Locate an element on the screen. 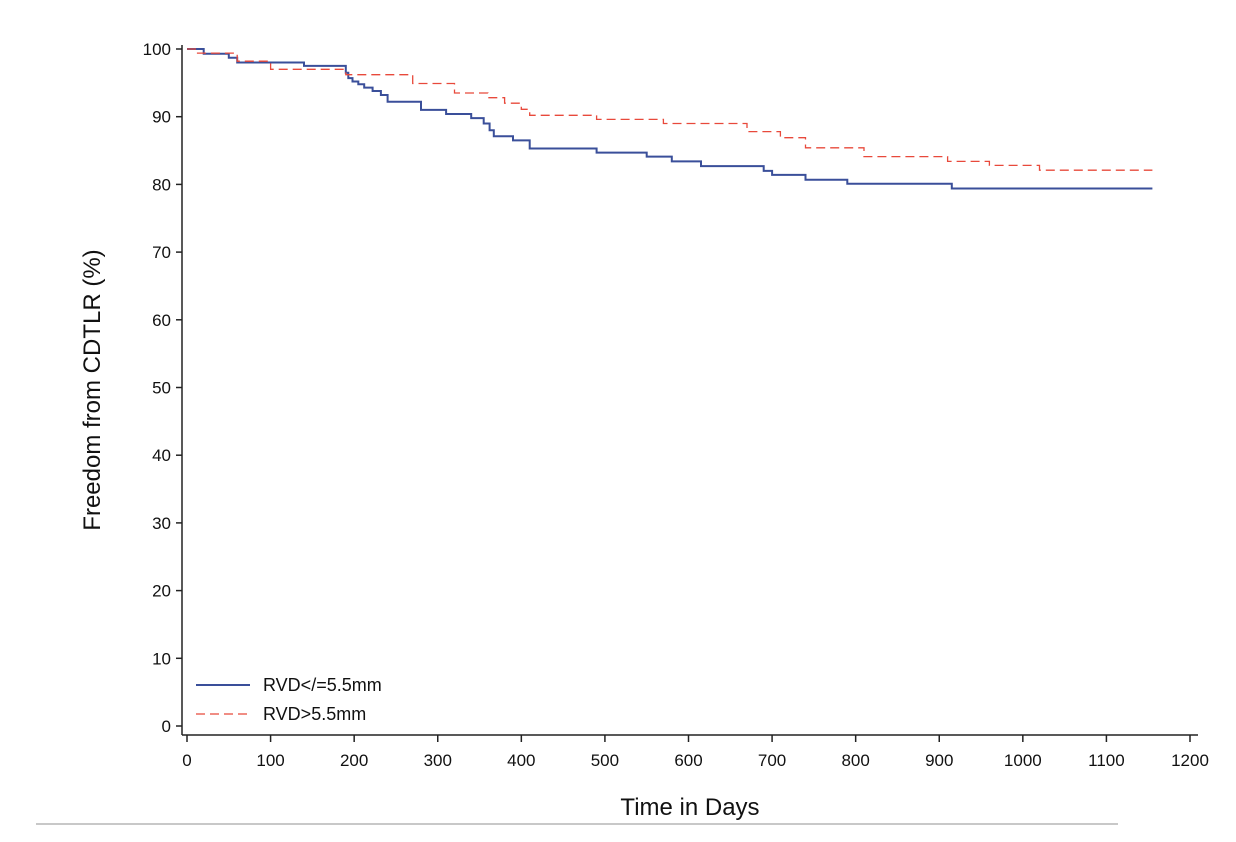 The width and height of the screenshot is (1236, 842). y-tick-label: 70 is located at coordinates (161, 252).